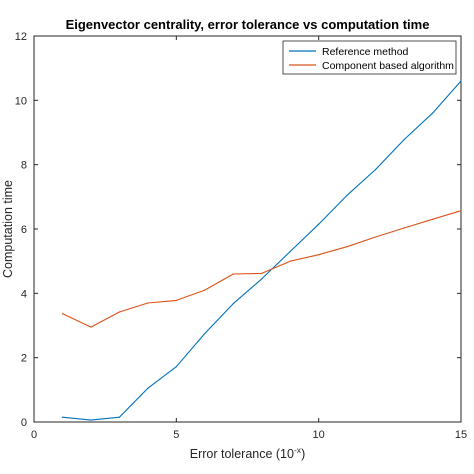 This screenshot has height=474, width=474. I want to click on x-axis-title: Error tolerance (10-x), so click(247, 453).